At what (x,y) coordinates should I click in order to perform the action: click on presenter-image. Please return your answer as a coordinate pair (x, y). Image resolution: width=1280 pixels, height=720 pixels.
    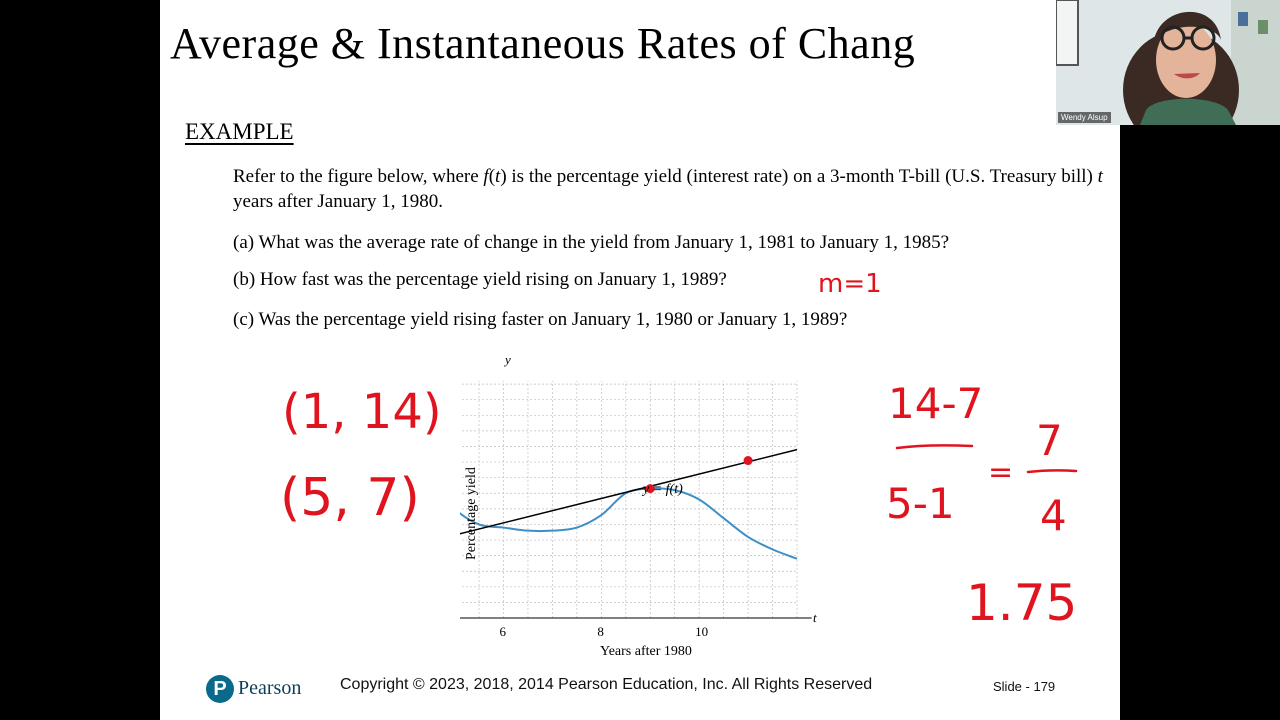
    Looking at the image, I should click on (1168, 62).